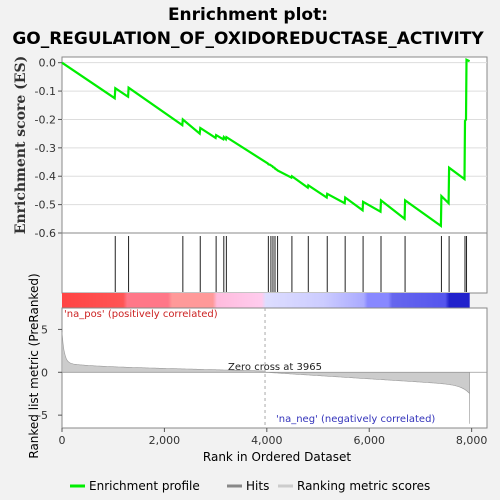 Image resolution: width=500 pixels, height=500 pixels. I want to click on x-tick-label: 0, so click(62, 440).